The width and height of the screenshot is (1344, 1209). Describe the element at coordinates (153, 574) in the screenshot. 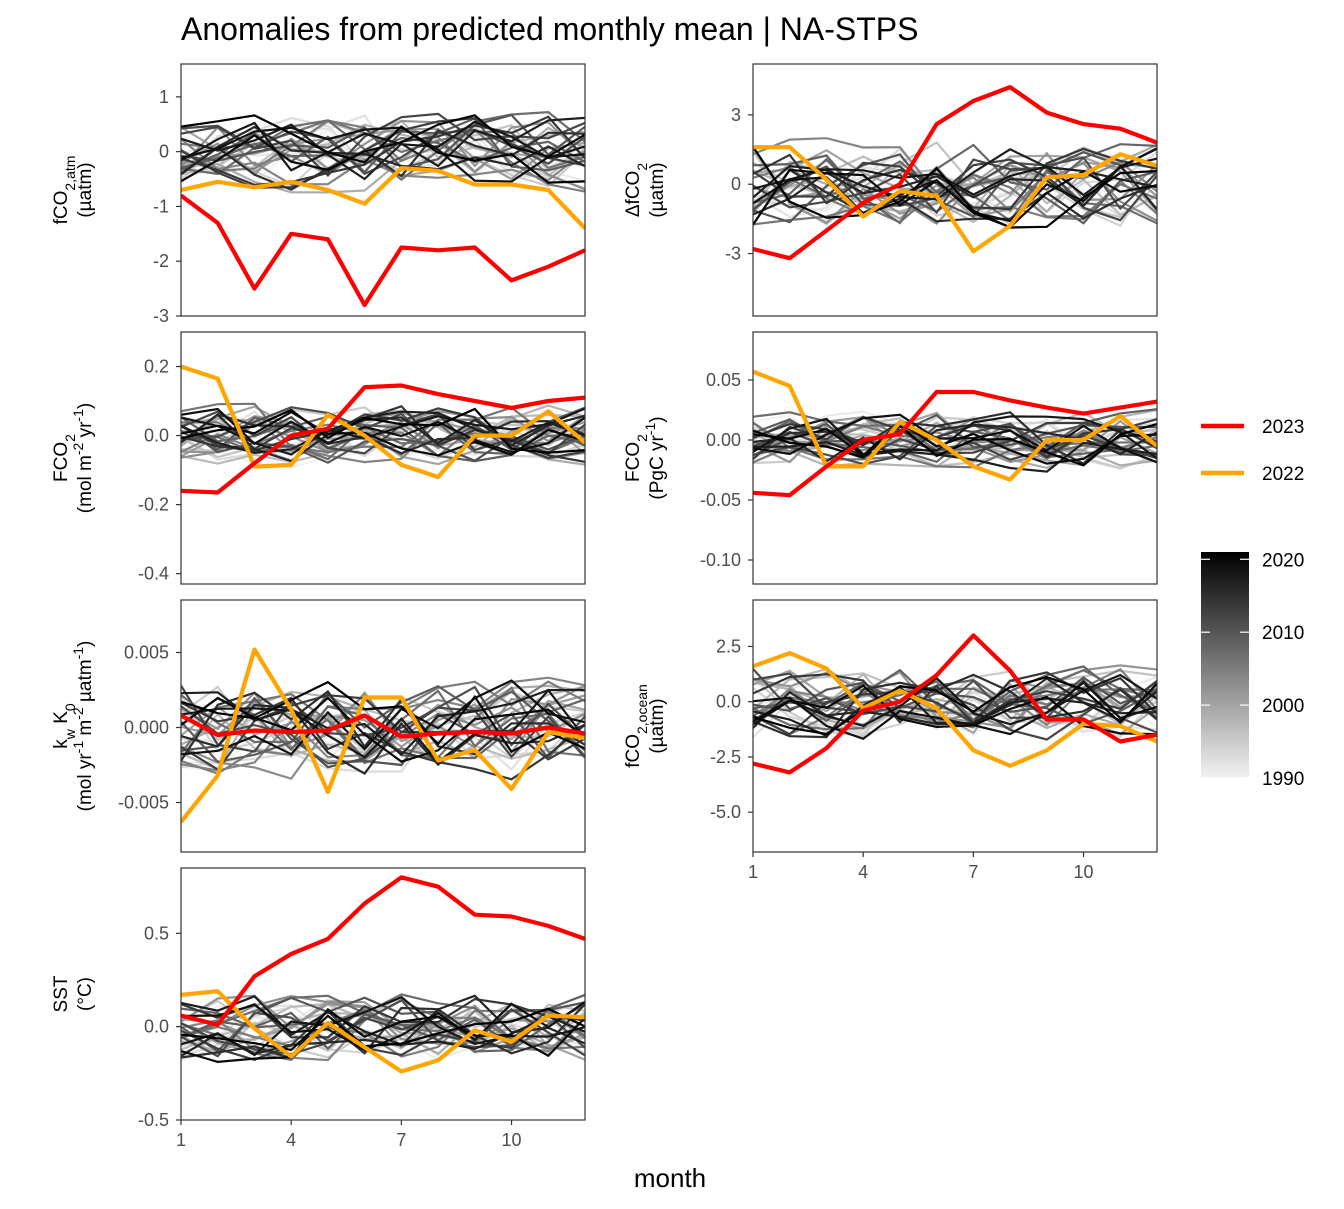

I see `y-tick-label: -0.4` at that location.